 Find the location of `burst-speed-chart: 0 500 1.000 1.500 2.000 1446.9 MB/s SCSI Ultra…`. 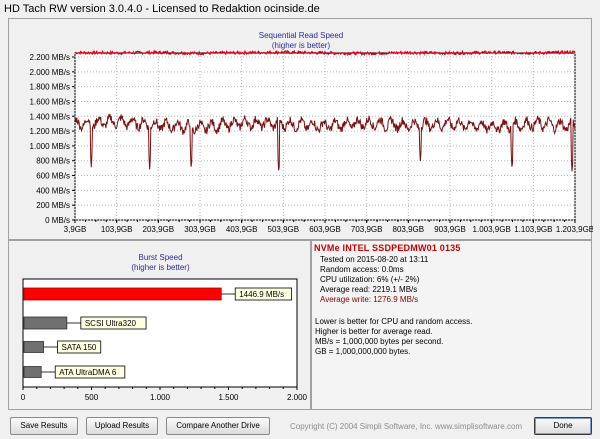

burst-speed-chart: 0 500 1.000 1.500 2.000 1446.9 MB/s SCSI Ultra… is located at coordinates (164, 340).